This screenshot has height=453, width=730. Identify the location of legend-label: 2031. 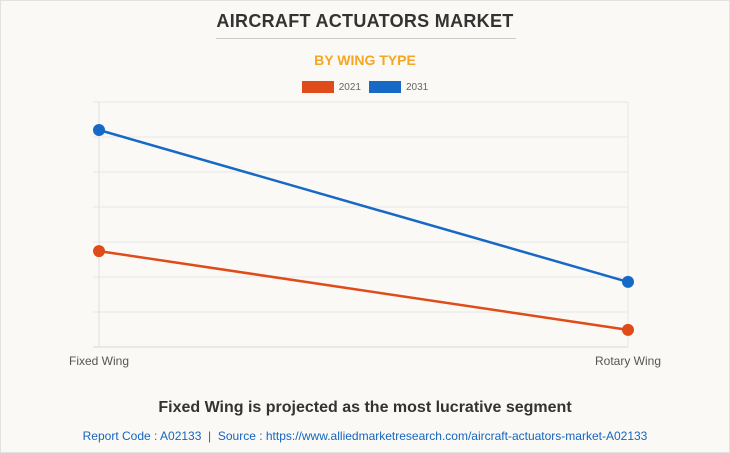
(417, 87).